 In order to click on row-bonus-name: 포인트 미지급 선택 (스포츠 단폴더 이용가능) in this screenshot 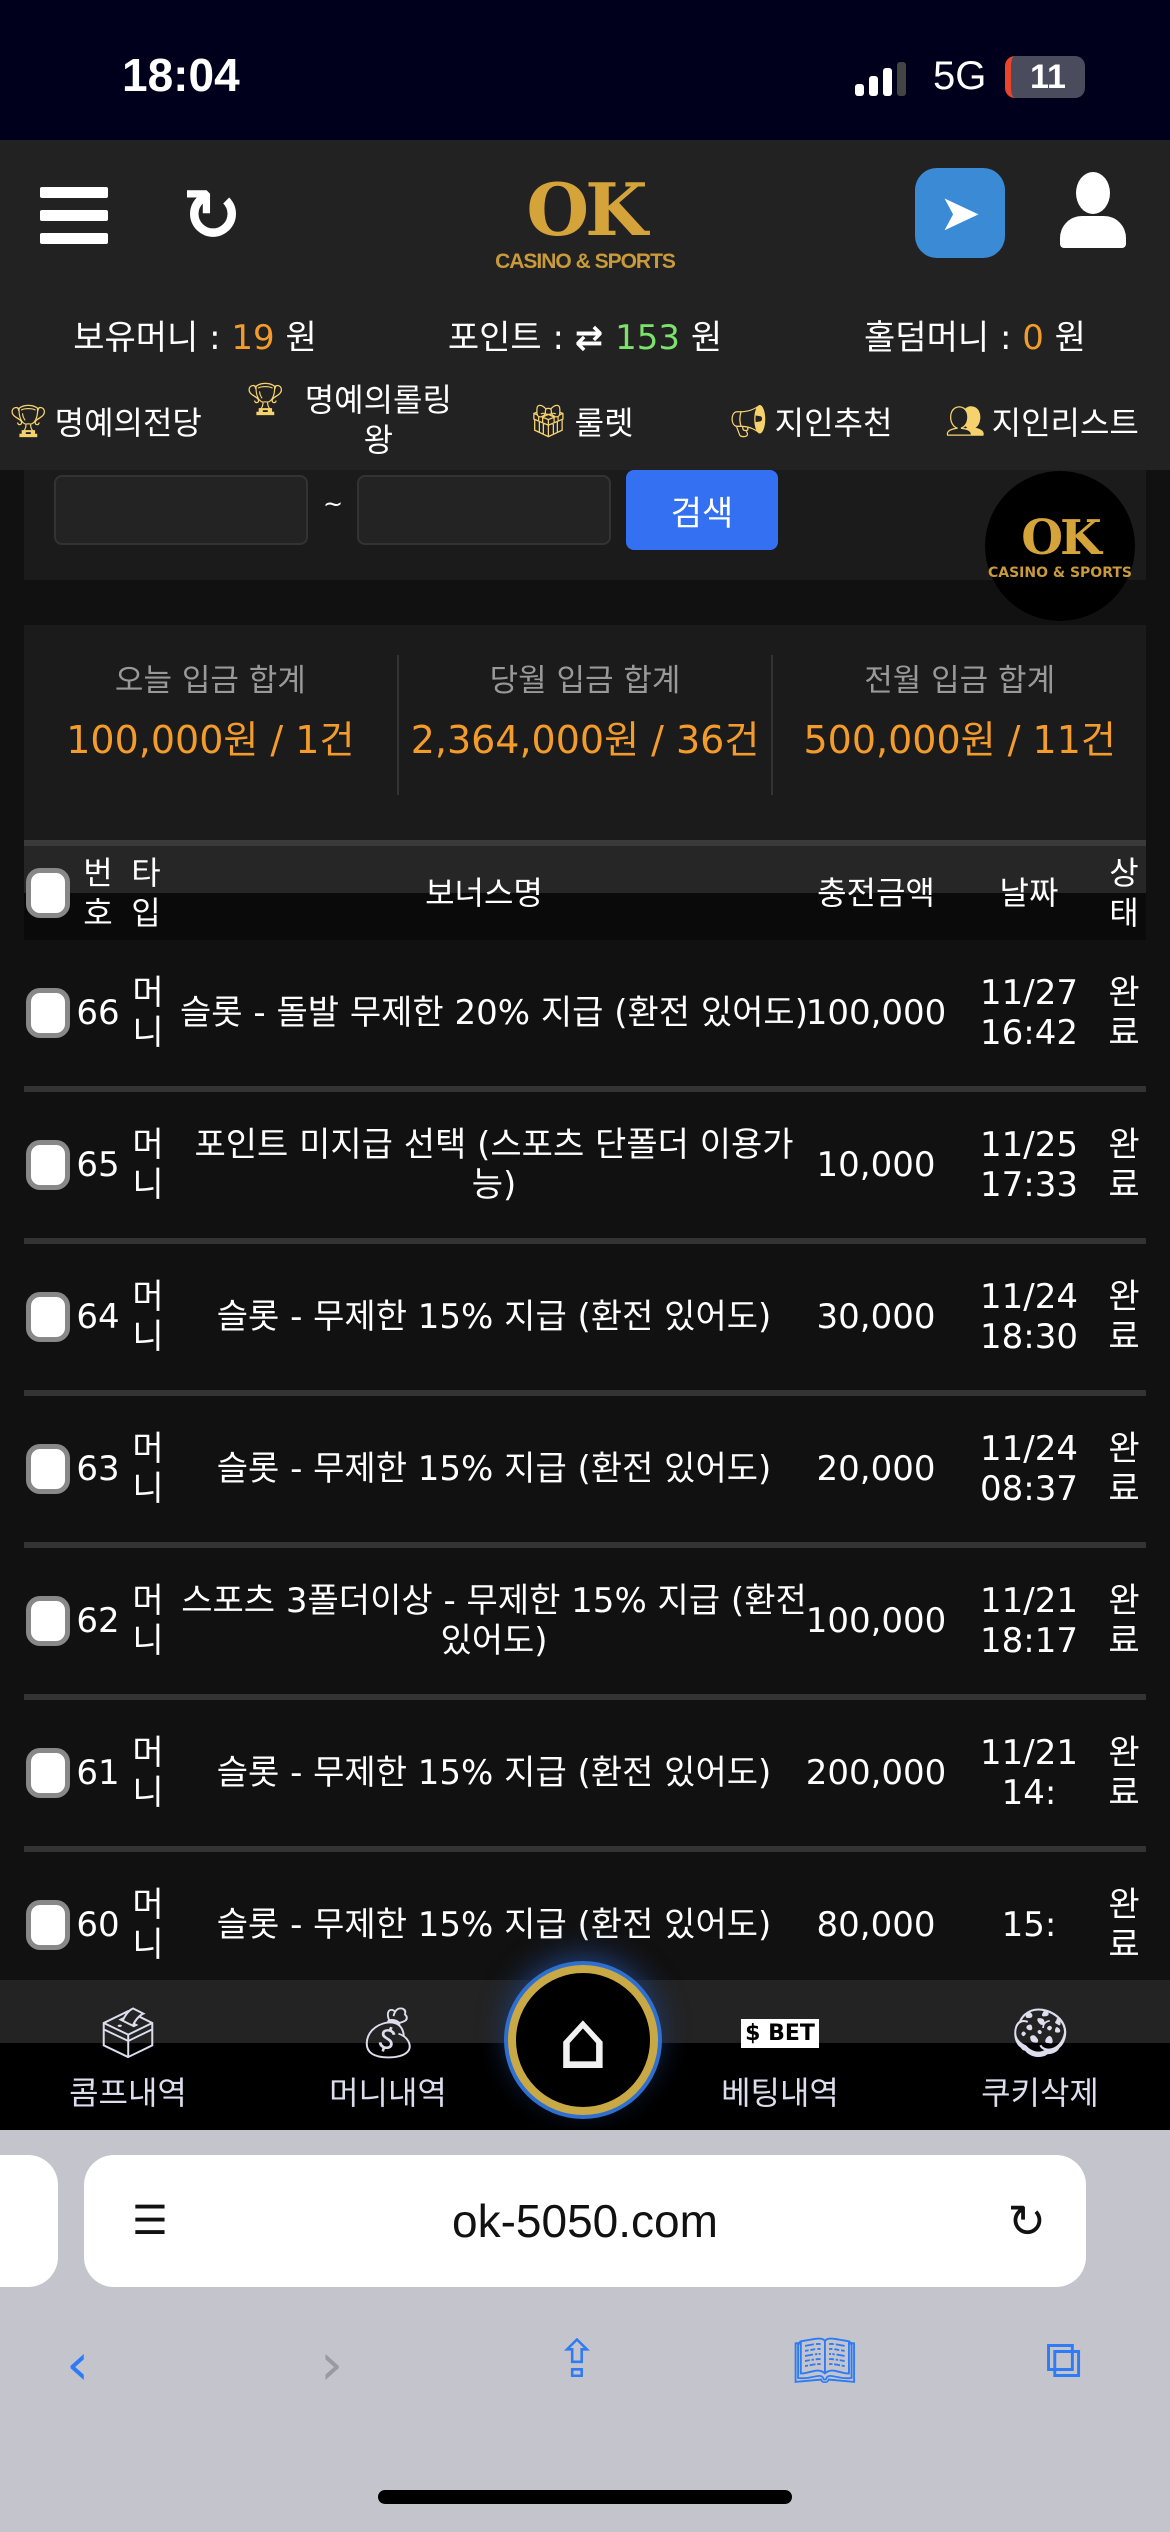, I will do `click(494, 1165)`.